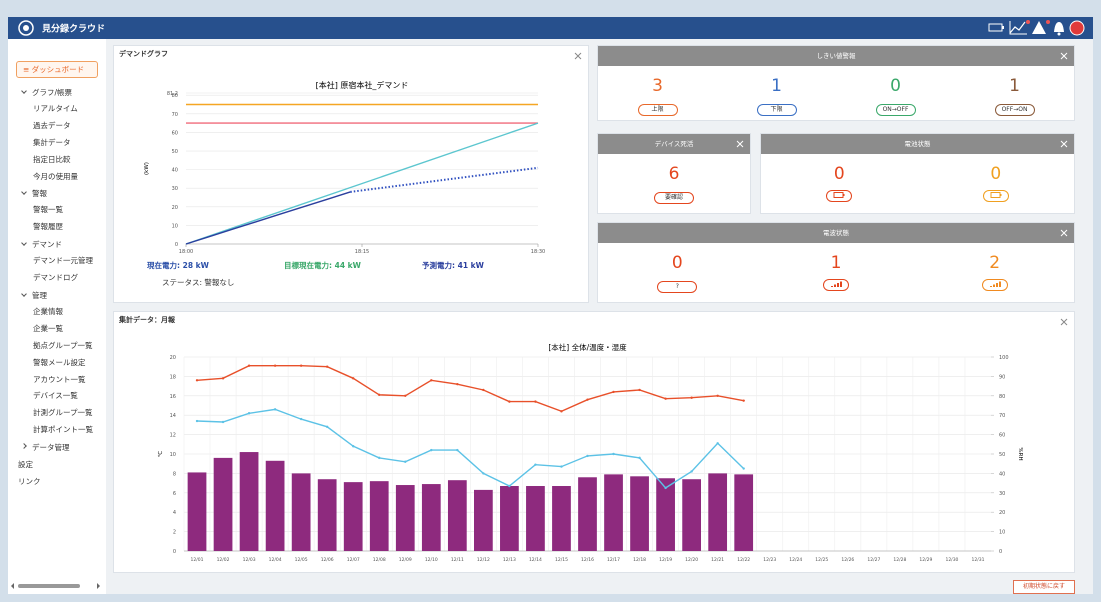 The image size is (1101, 602). Describe the element at coordinates (1041, 27) in the screenshot. I see `alert-icon` at that location.